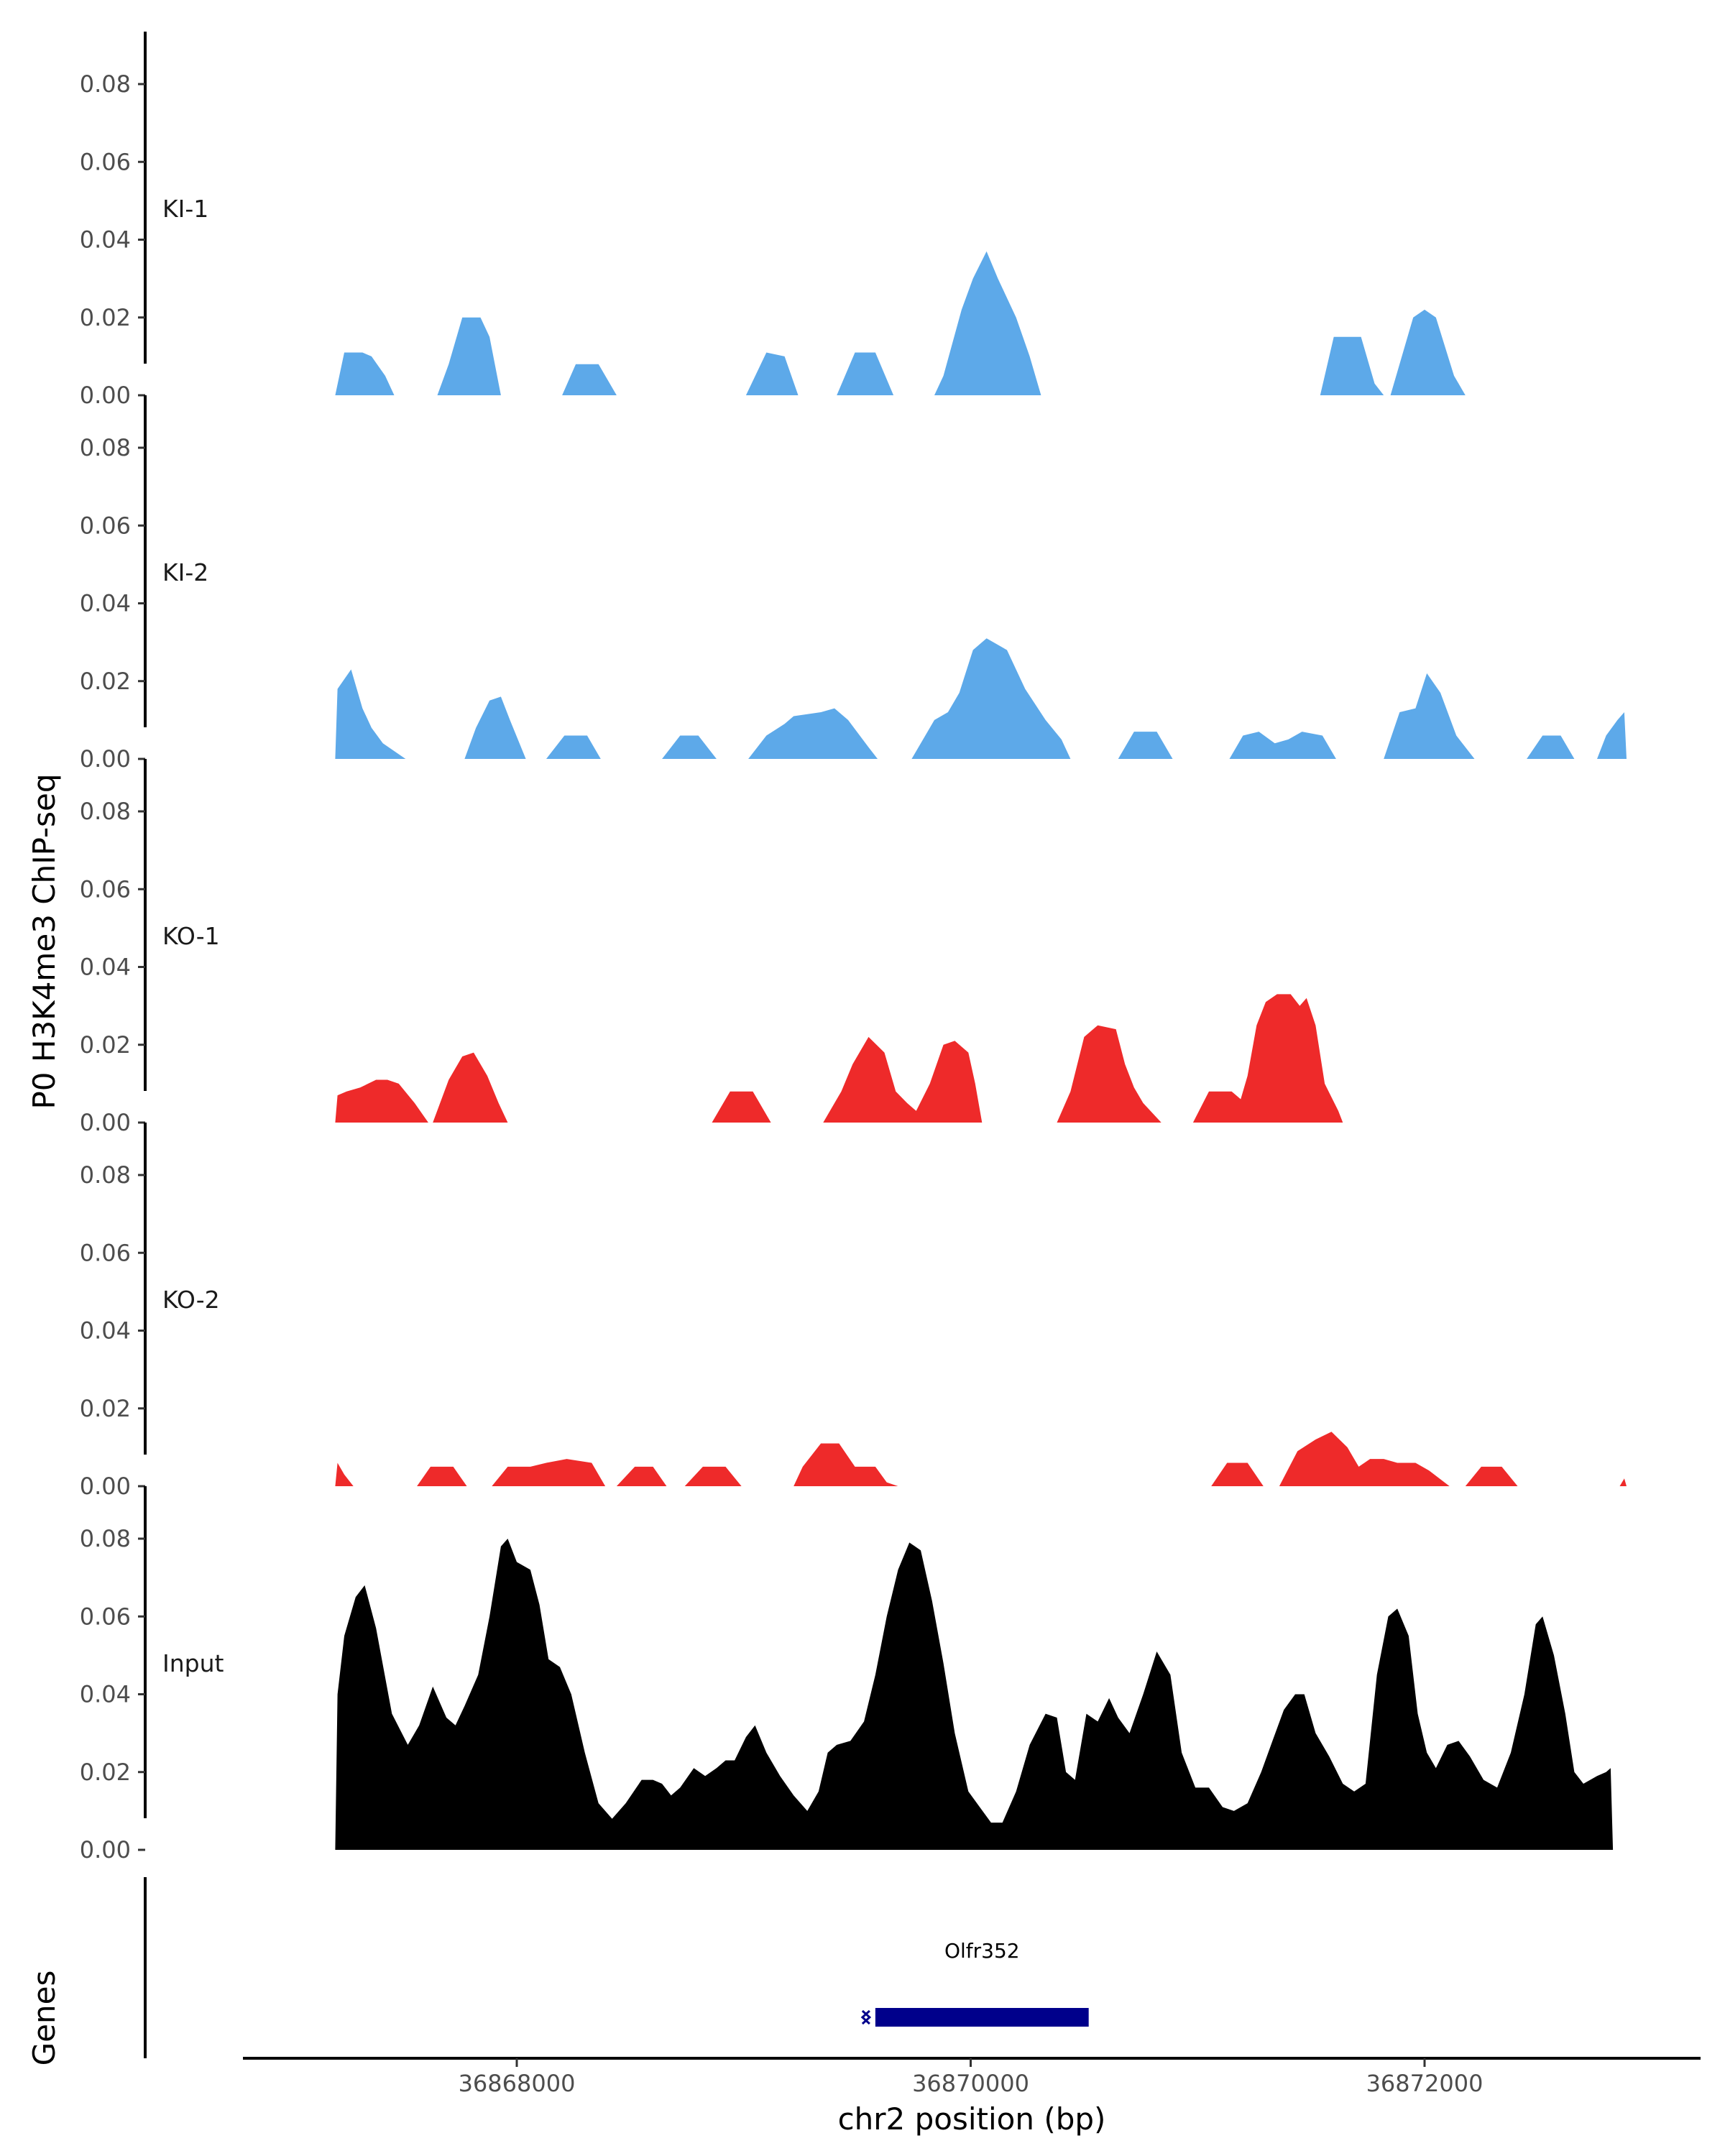  Describe the element at coordinates (982, 2018) in the screenshot. I see `gene-body` at that location.